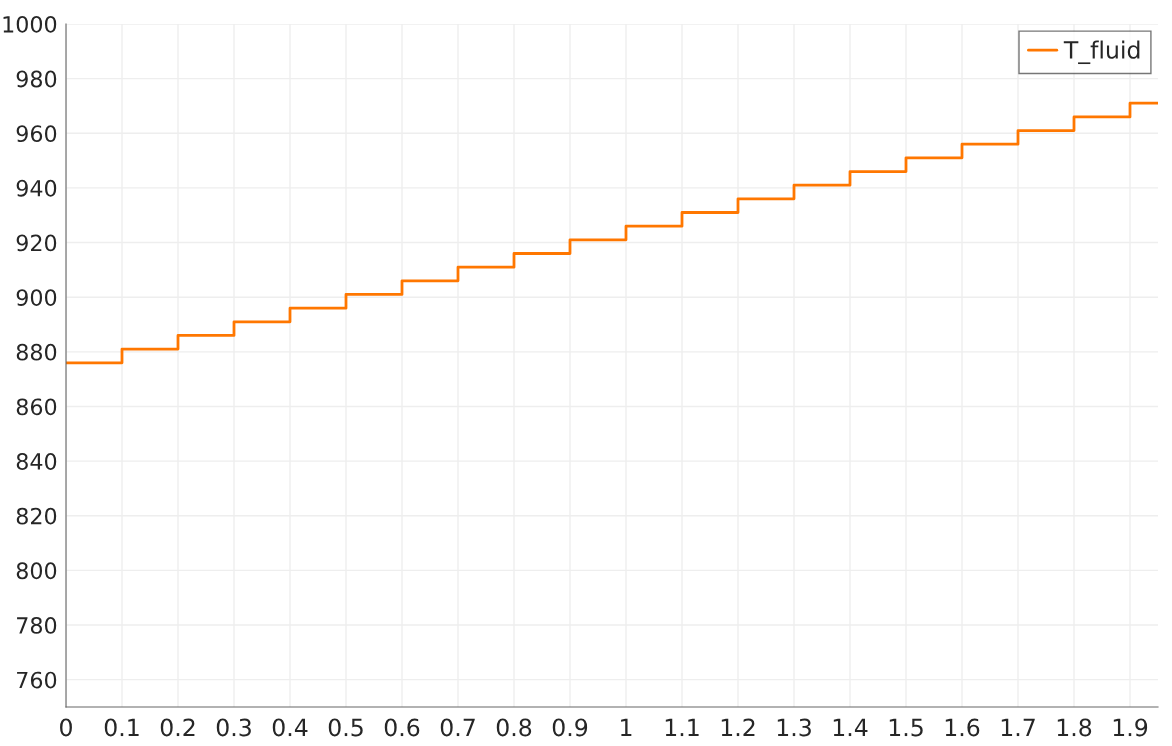 This screenshot has width=1172, height=746. What do you see at coordinates (36, 79) in the screenshot?
I see `y-tick-label: 980` at bounding box center [36, 79].